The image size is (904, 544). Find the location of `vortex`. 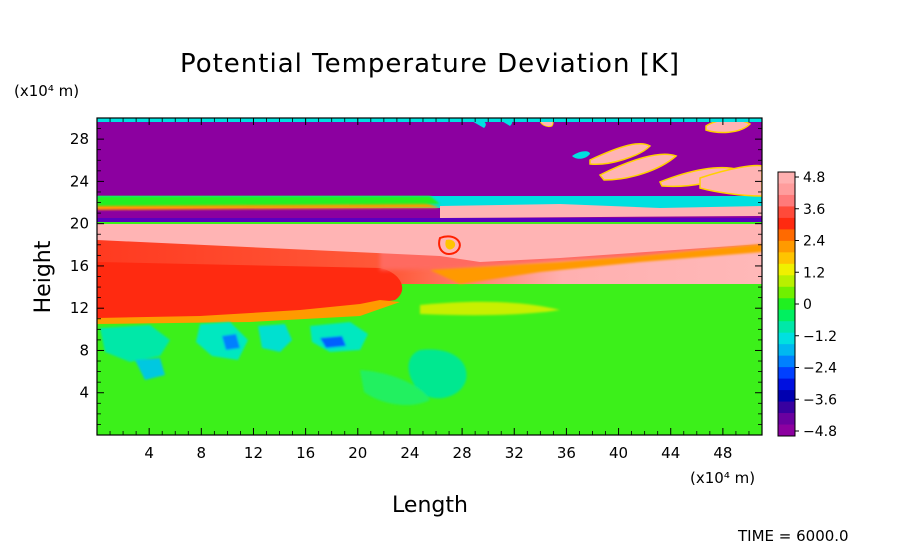

vortex is located at coordinates (449, 245).